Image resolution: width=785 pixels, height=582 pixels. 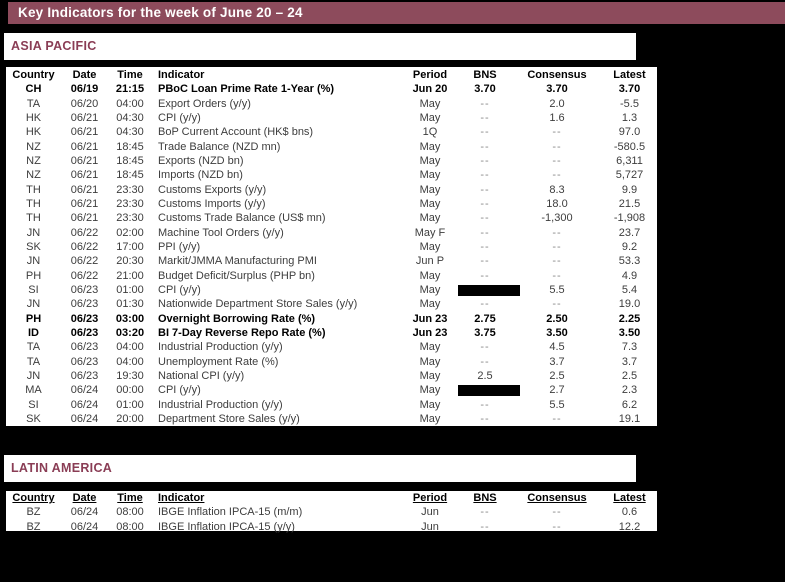 What do you see at coordinates (84, 512) in the screenshot?
I see `cell-date: 06/24` at bounding box center [84, 512].